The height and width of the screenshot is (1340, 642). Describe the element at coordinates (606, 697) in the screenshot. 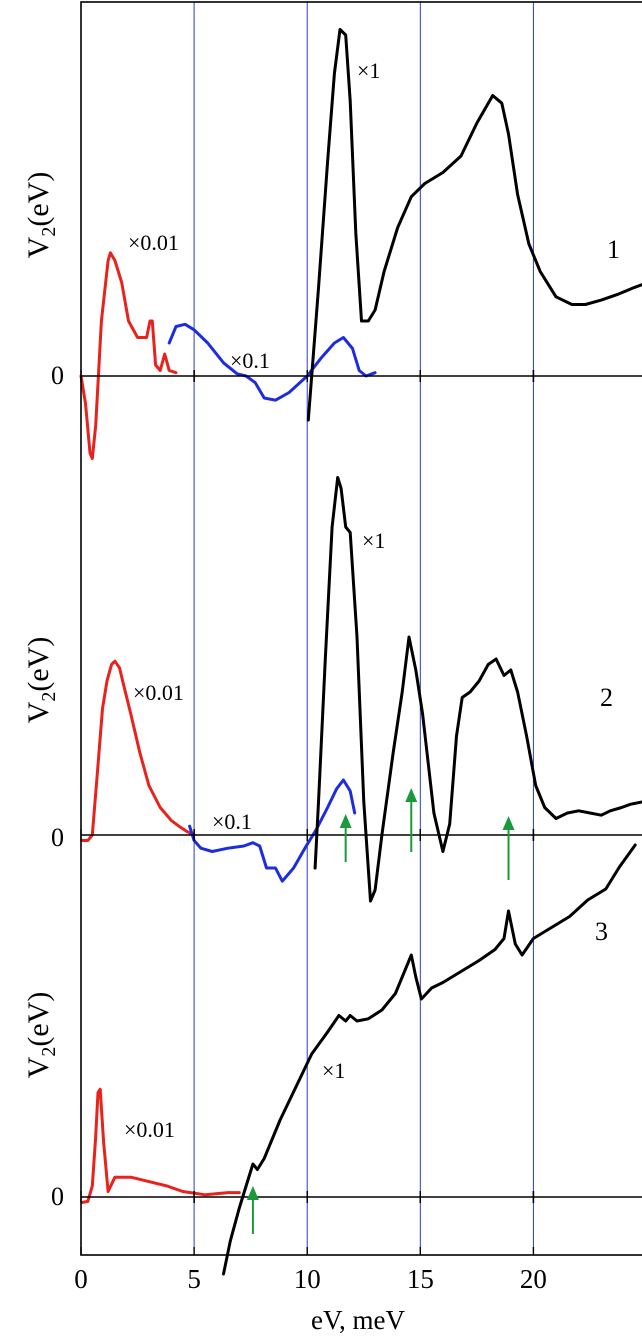

I see `curve-number-2: 2` at that location.